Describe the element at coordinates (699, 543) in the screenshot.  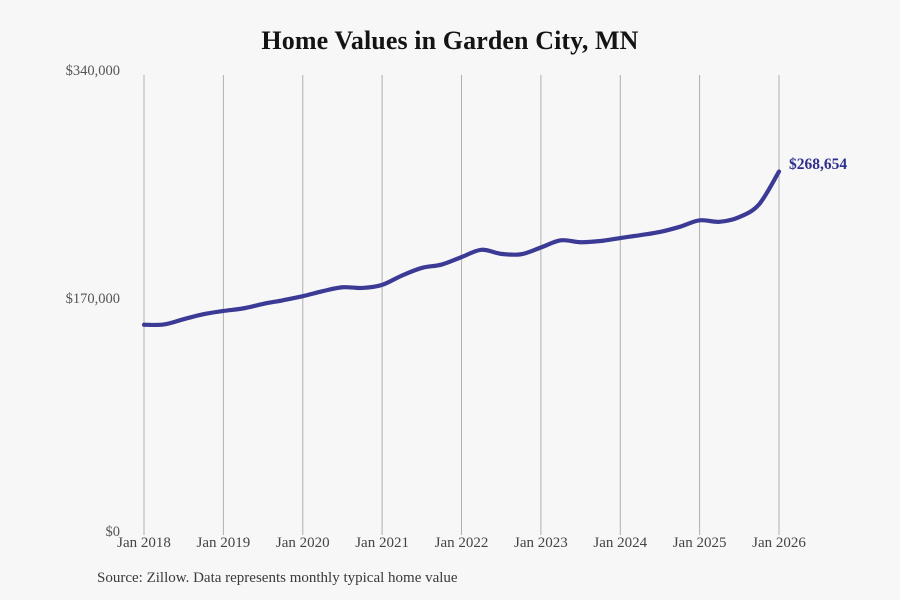
I see `x-axis-tick-label-jan-2025: Jan 2025` at that location.